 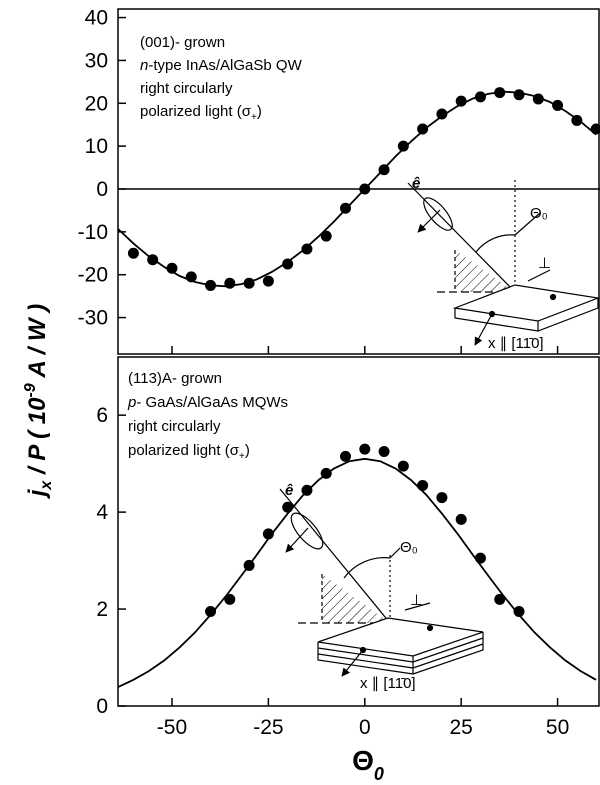 I want to click on y-tick-label: 2, so click(x=102, y=609).